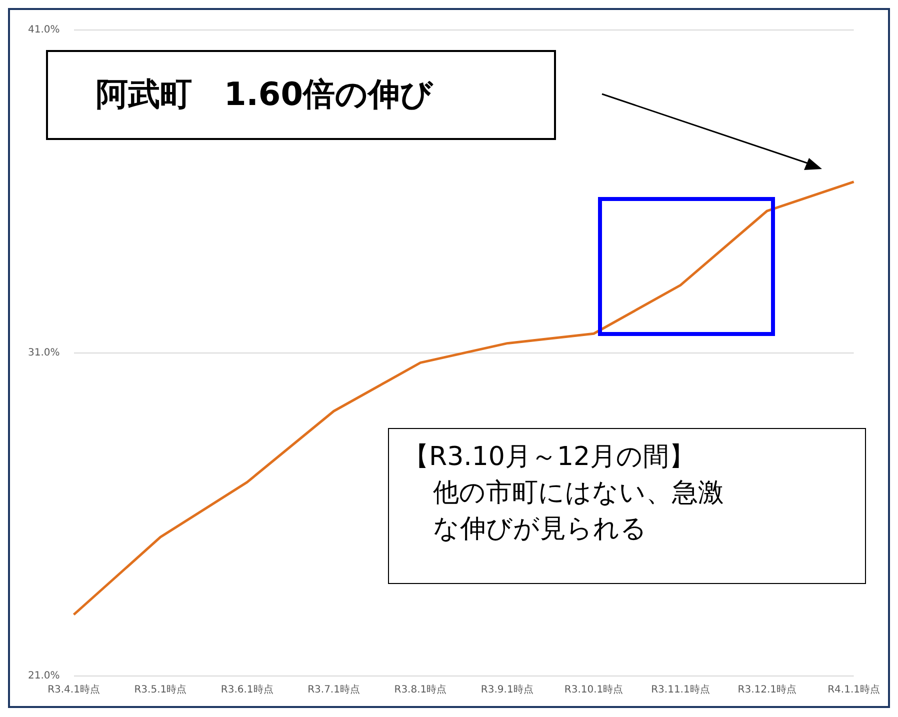 The image size is (898, 717). What do you see at coordinates (549, 457) in the screenshot?
I see `annotation: 【R3.10月～12月の間】` at bounding box center [549, 457].